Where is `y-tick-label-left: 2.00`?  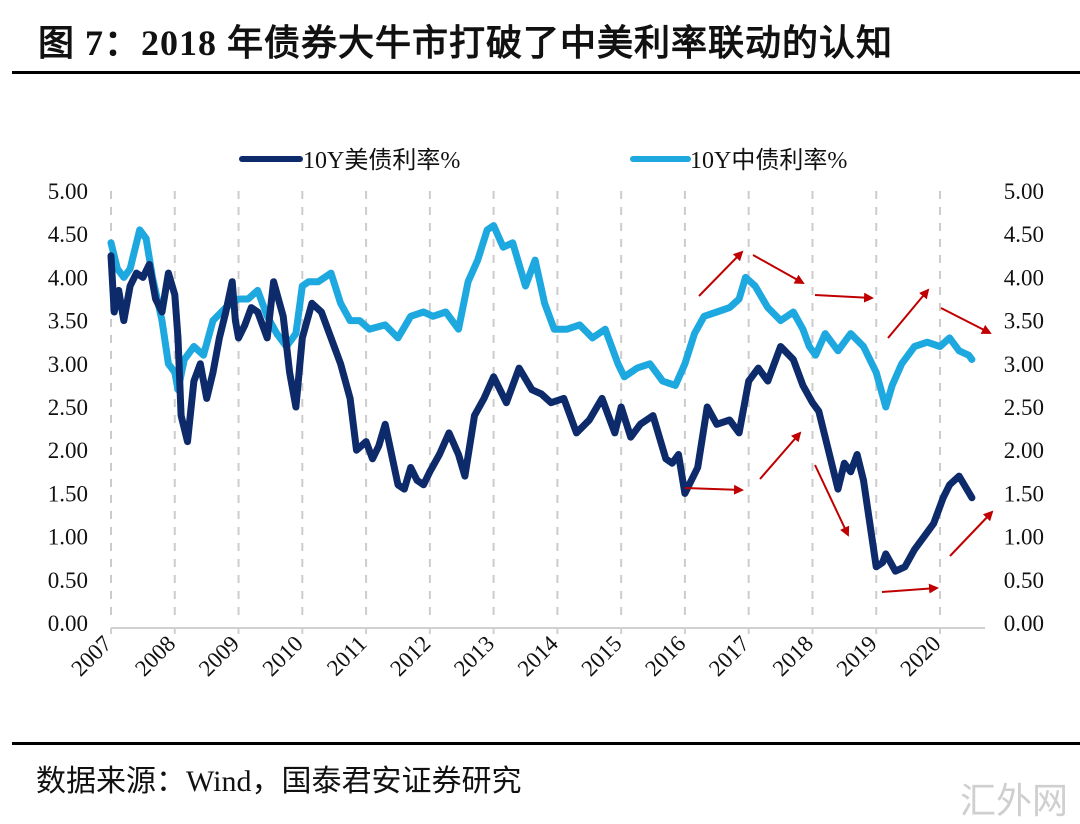
y-tick-label-left: 2.00 is located at coordinates (68, 450).